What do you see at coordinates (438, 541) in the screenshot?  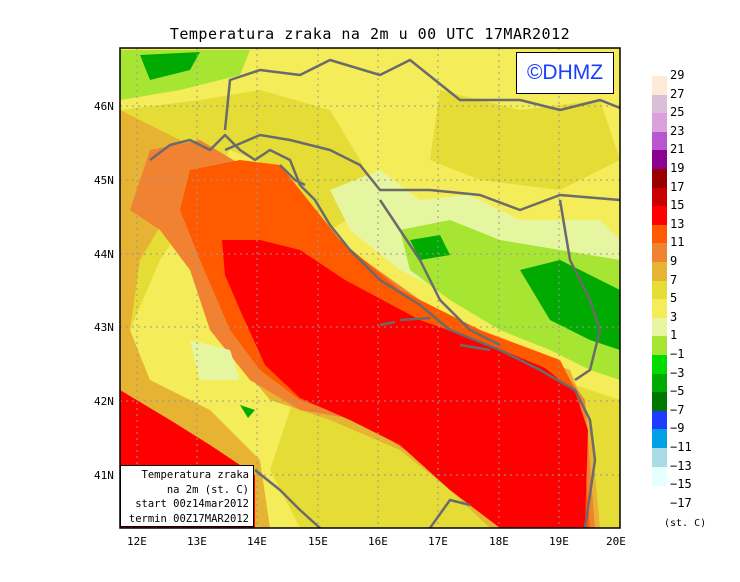 I see `lon-label: 17E` at bounding box center [438, 541].